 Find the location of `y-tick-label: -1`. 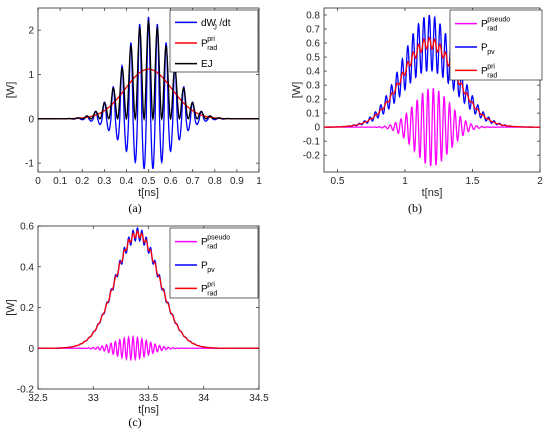

y-tick-label: -1 is located at coordinates (29, 164).